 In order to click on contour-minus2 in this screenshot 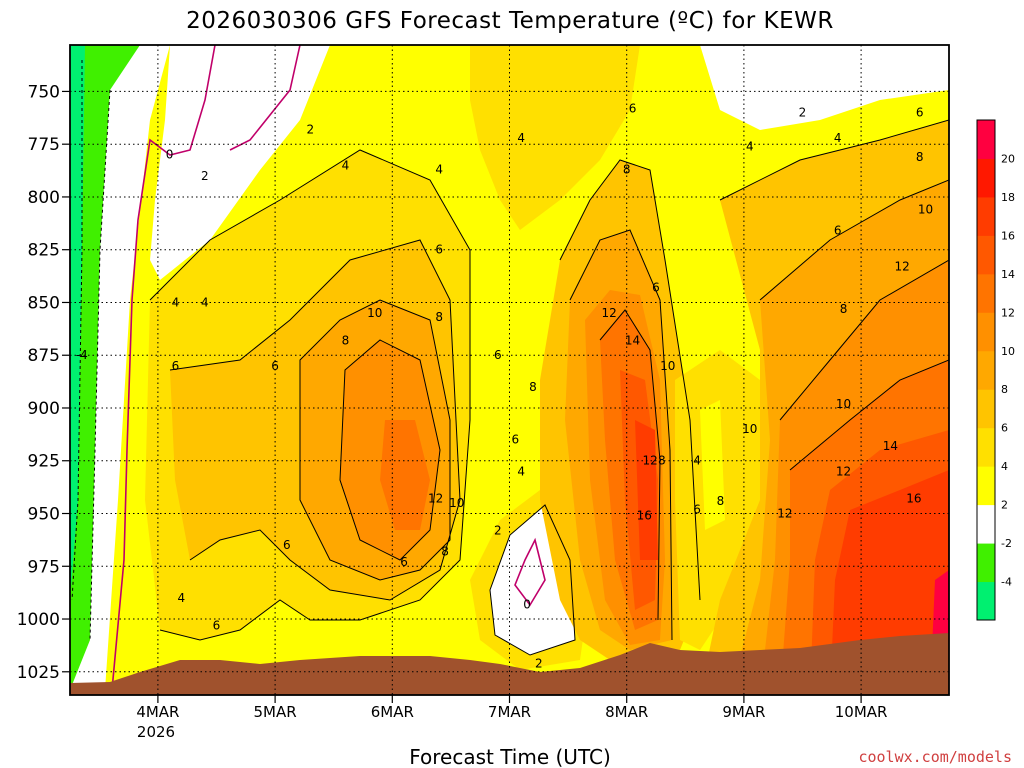, I will do `click(100, 365)`.